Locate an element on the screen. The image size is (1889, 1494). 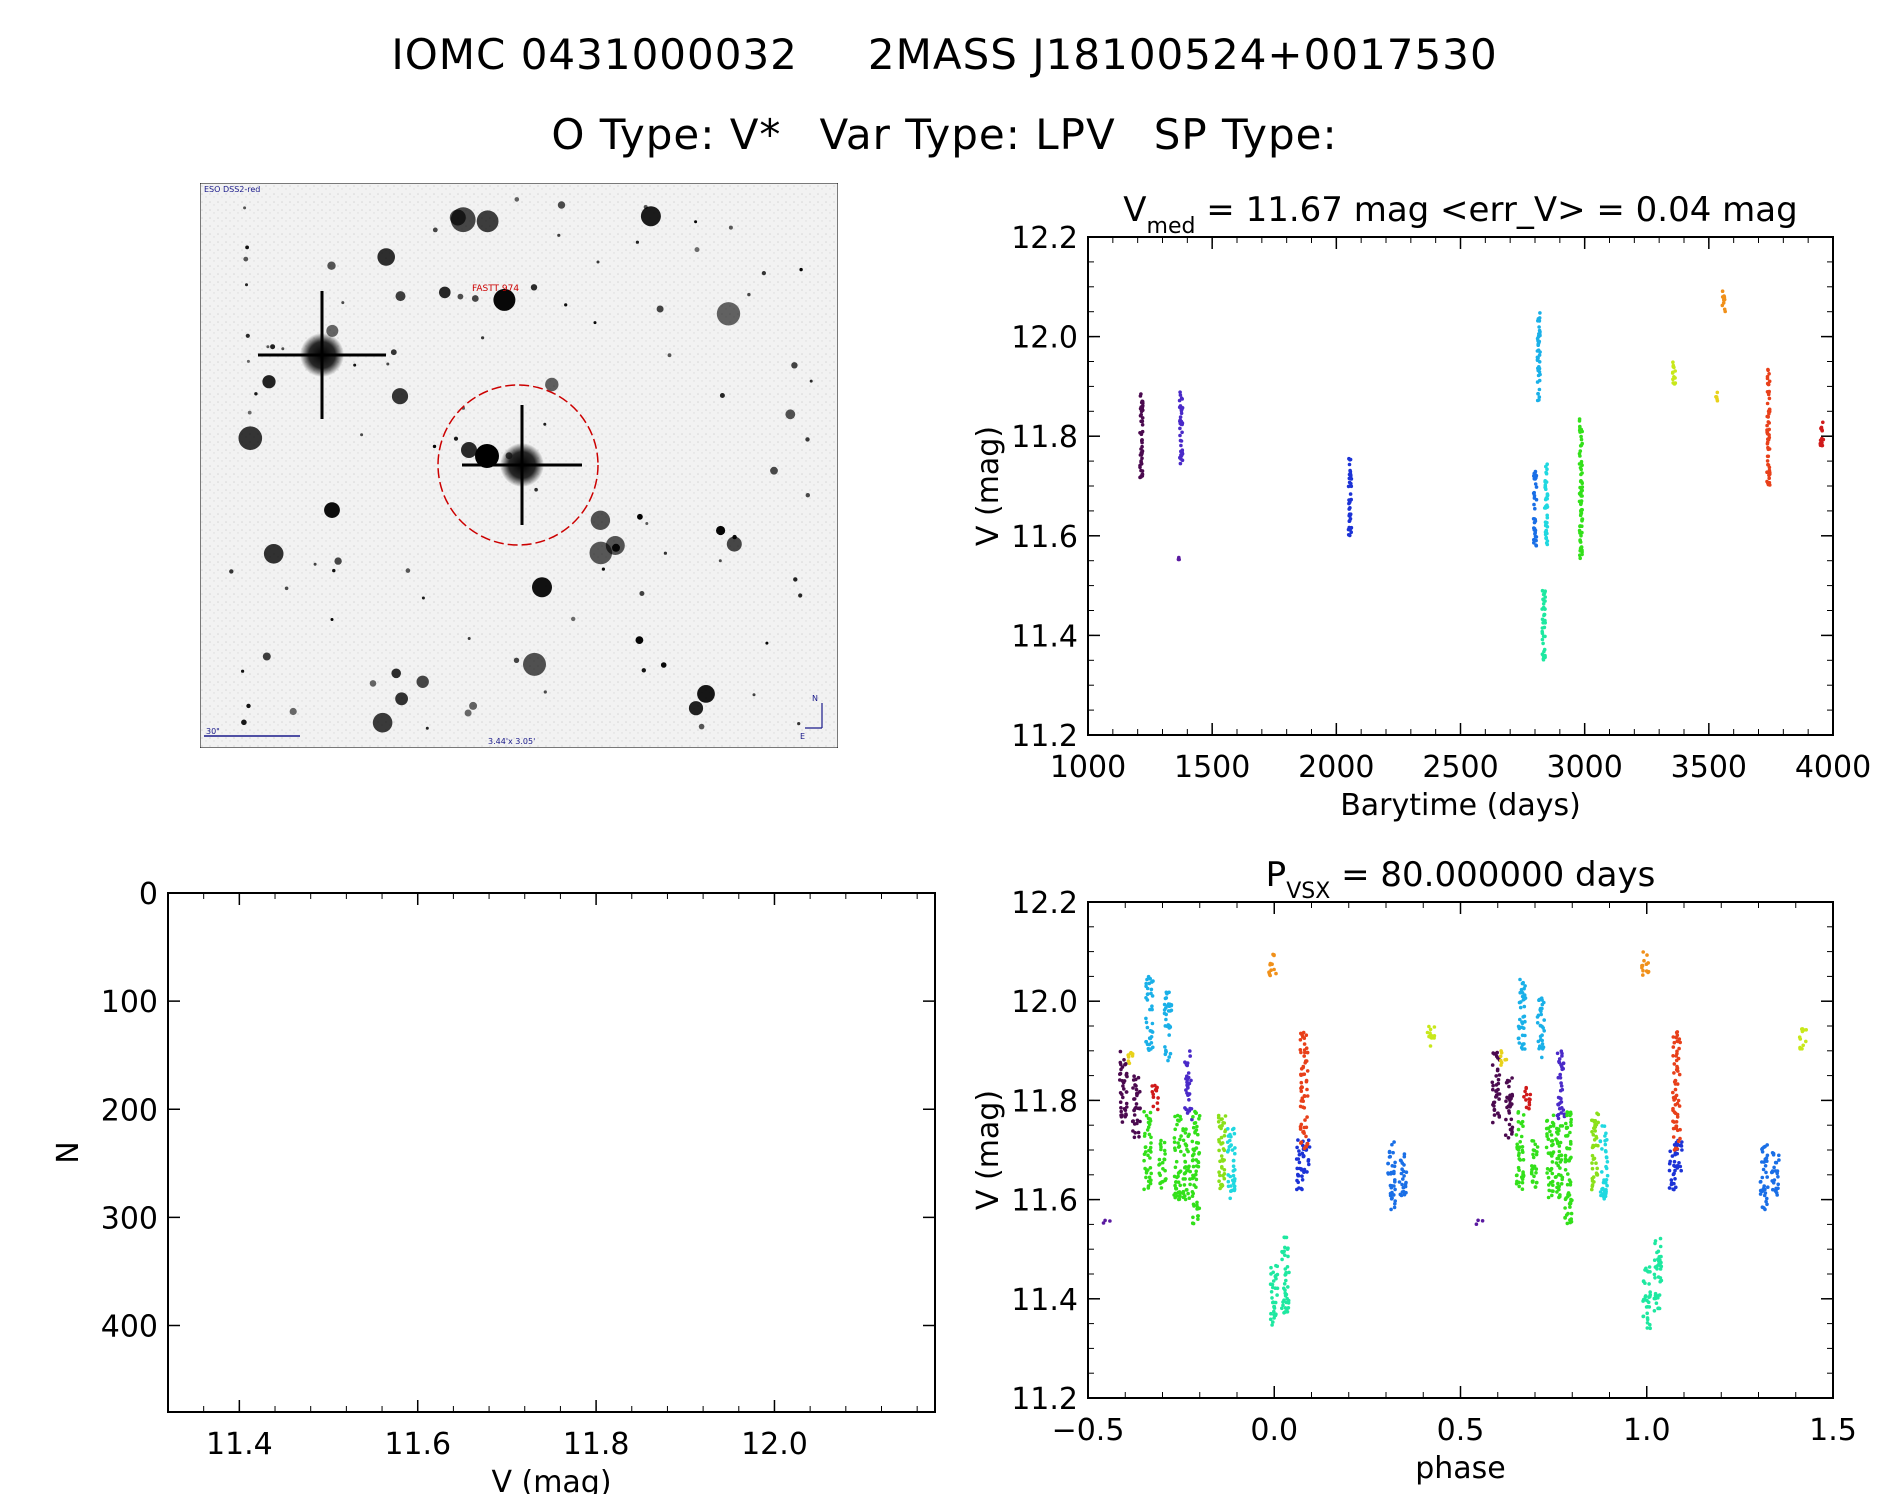
lightcurve-xtick-label: 2000 is located at coordinates (1336, 767).